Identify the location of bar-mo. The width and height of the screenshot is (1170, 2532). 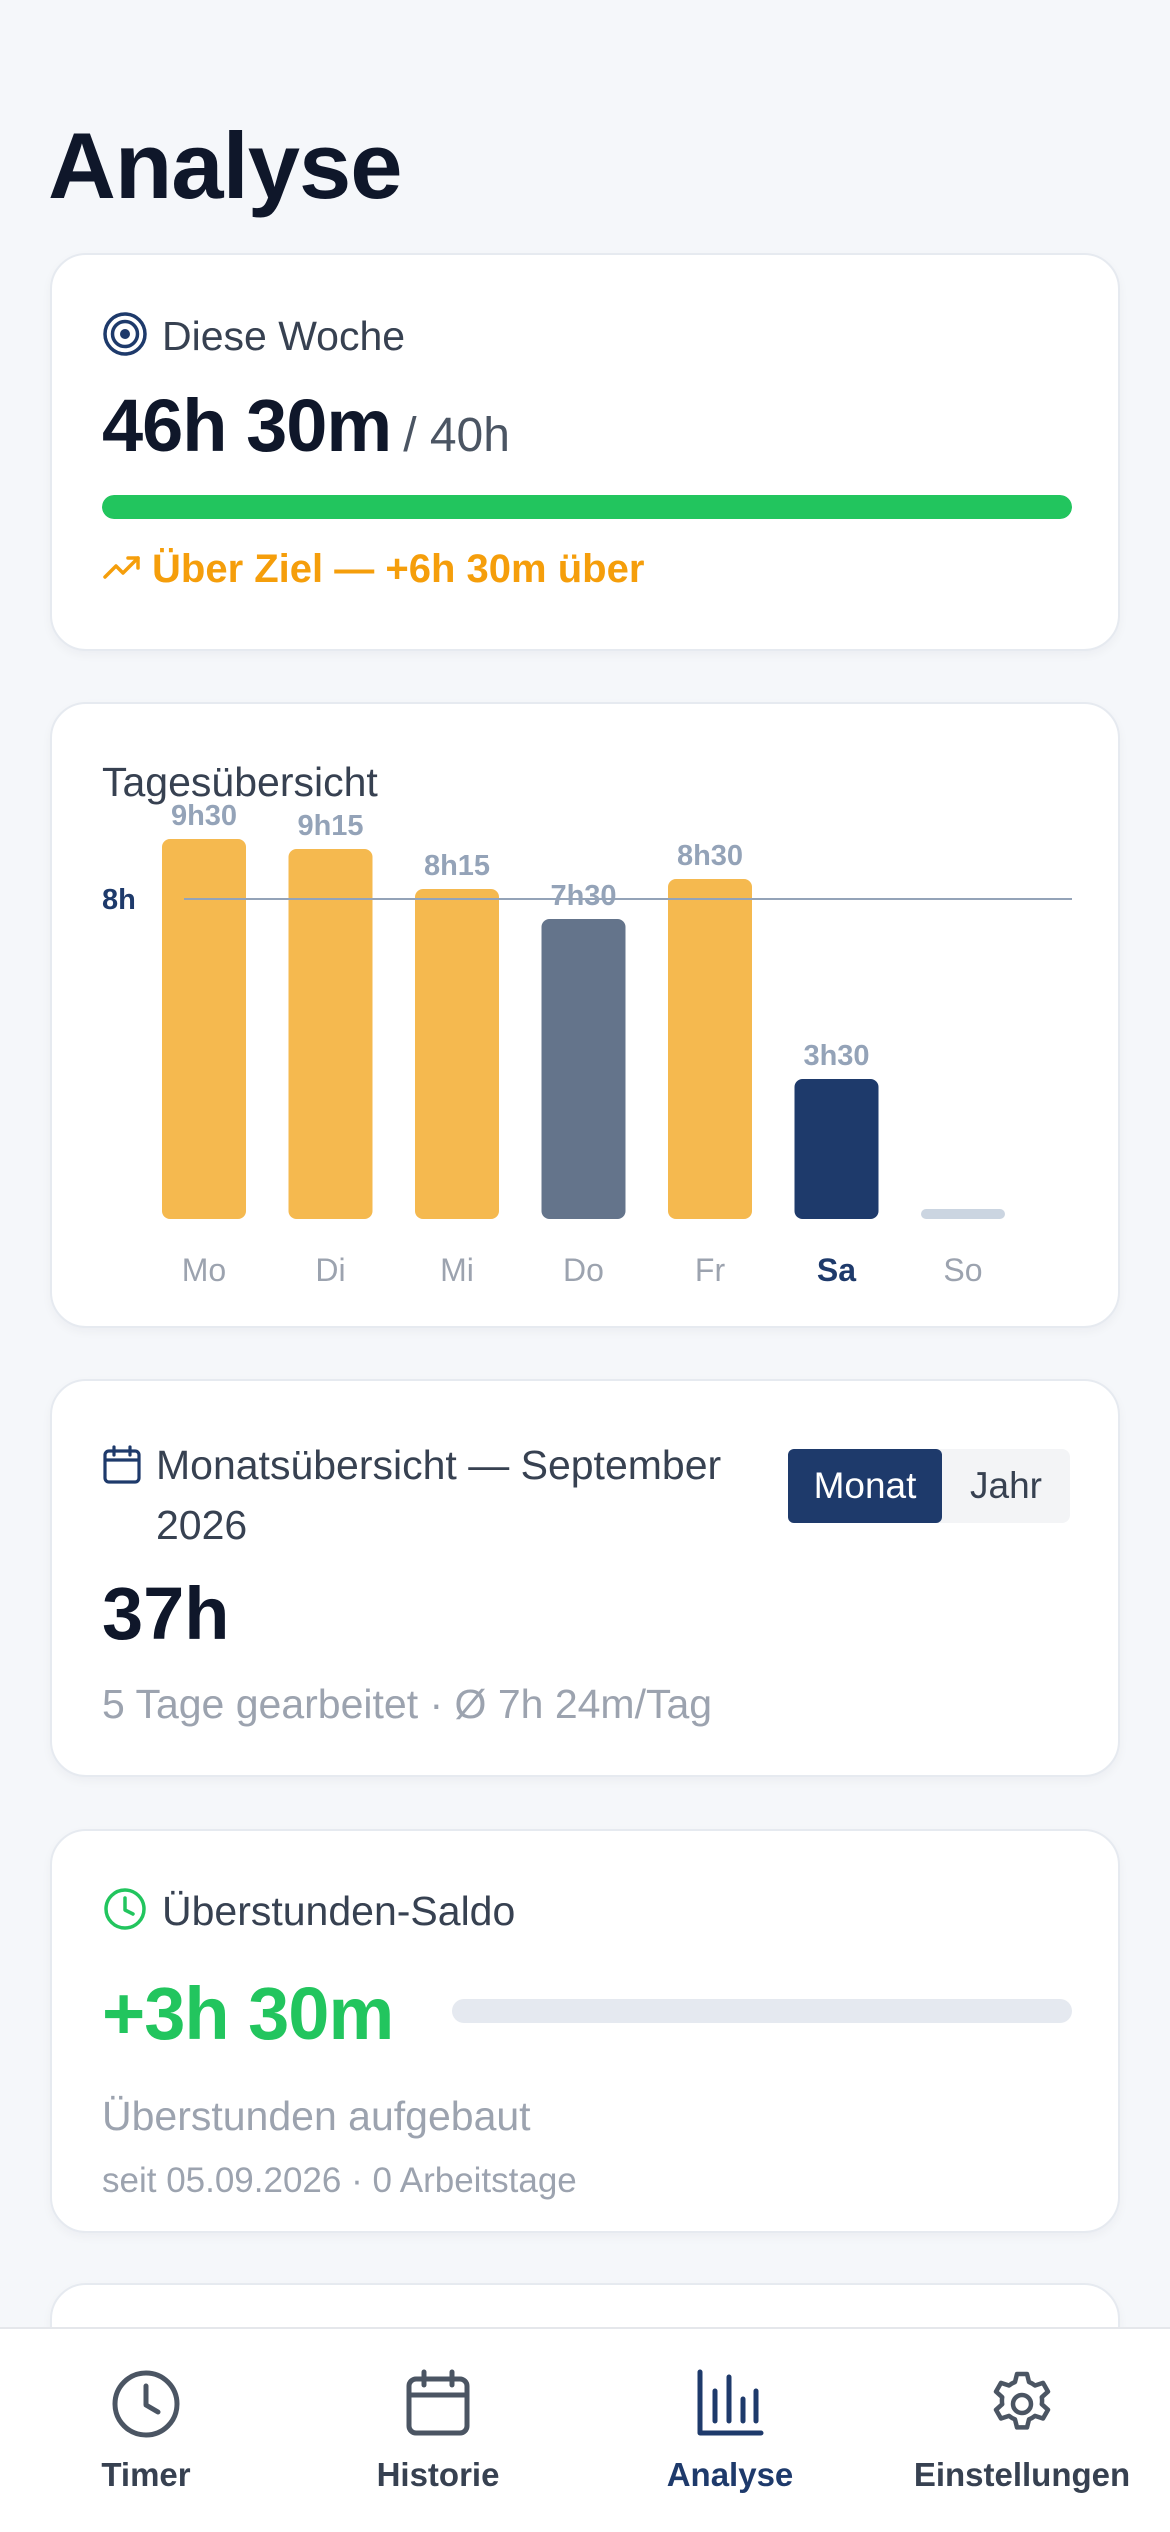
(204, 1029).